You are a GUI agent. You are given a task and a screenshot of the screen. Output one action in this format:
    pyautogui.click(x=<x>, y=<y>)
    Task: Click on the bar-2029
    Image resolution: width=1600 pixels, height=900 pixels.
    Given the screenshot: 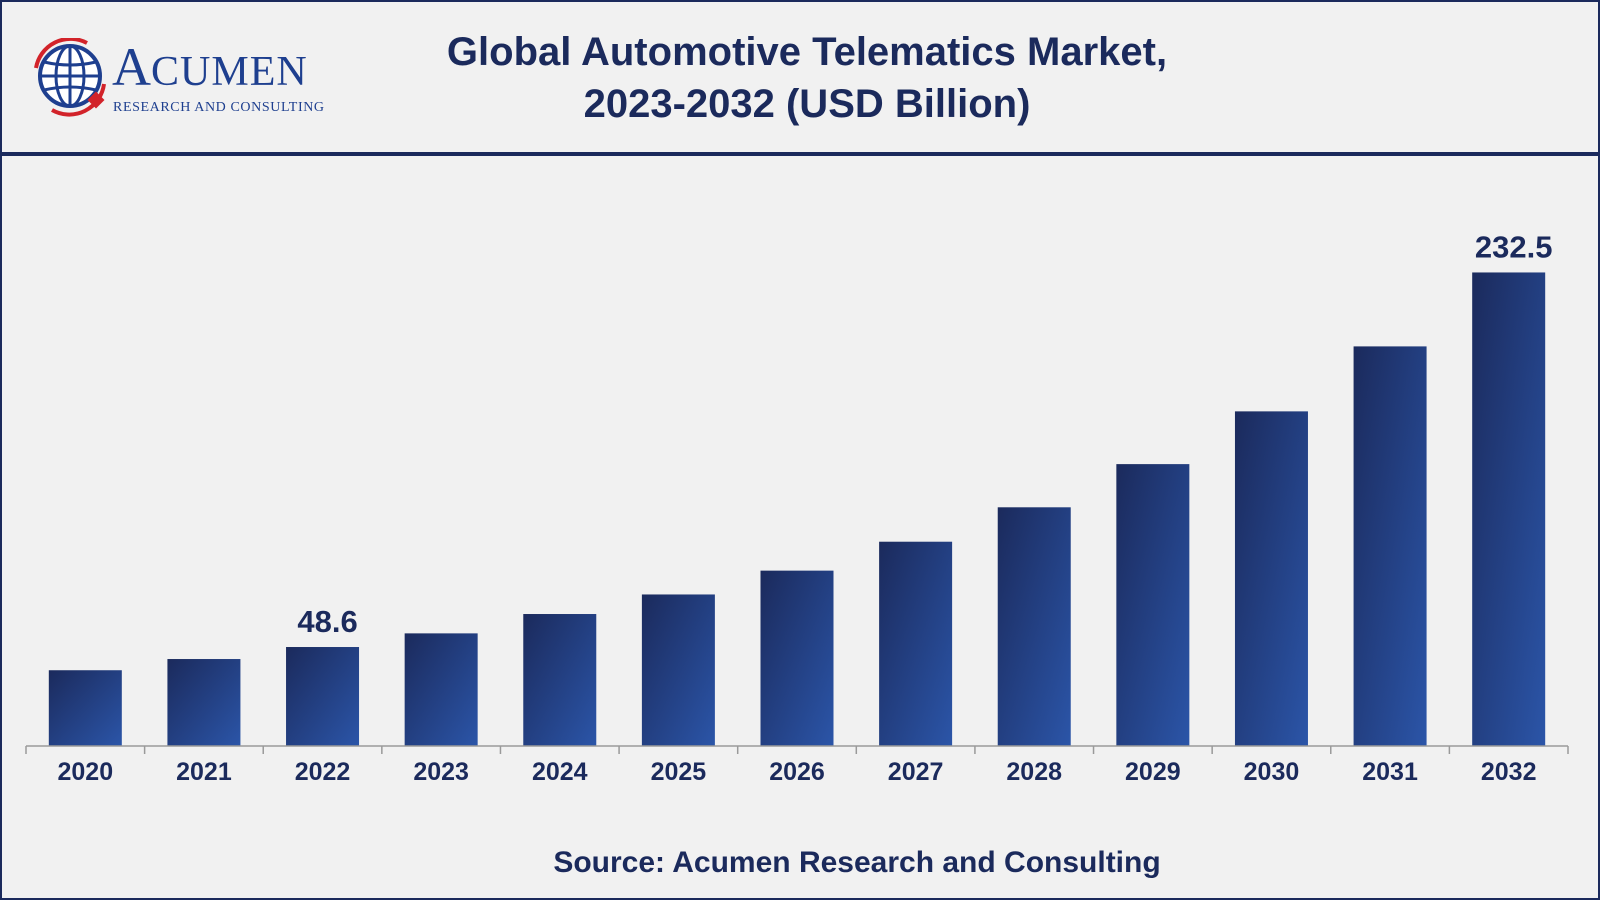 What is the action you would take?
    pyautogui.click(x=1153, y=605)
    